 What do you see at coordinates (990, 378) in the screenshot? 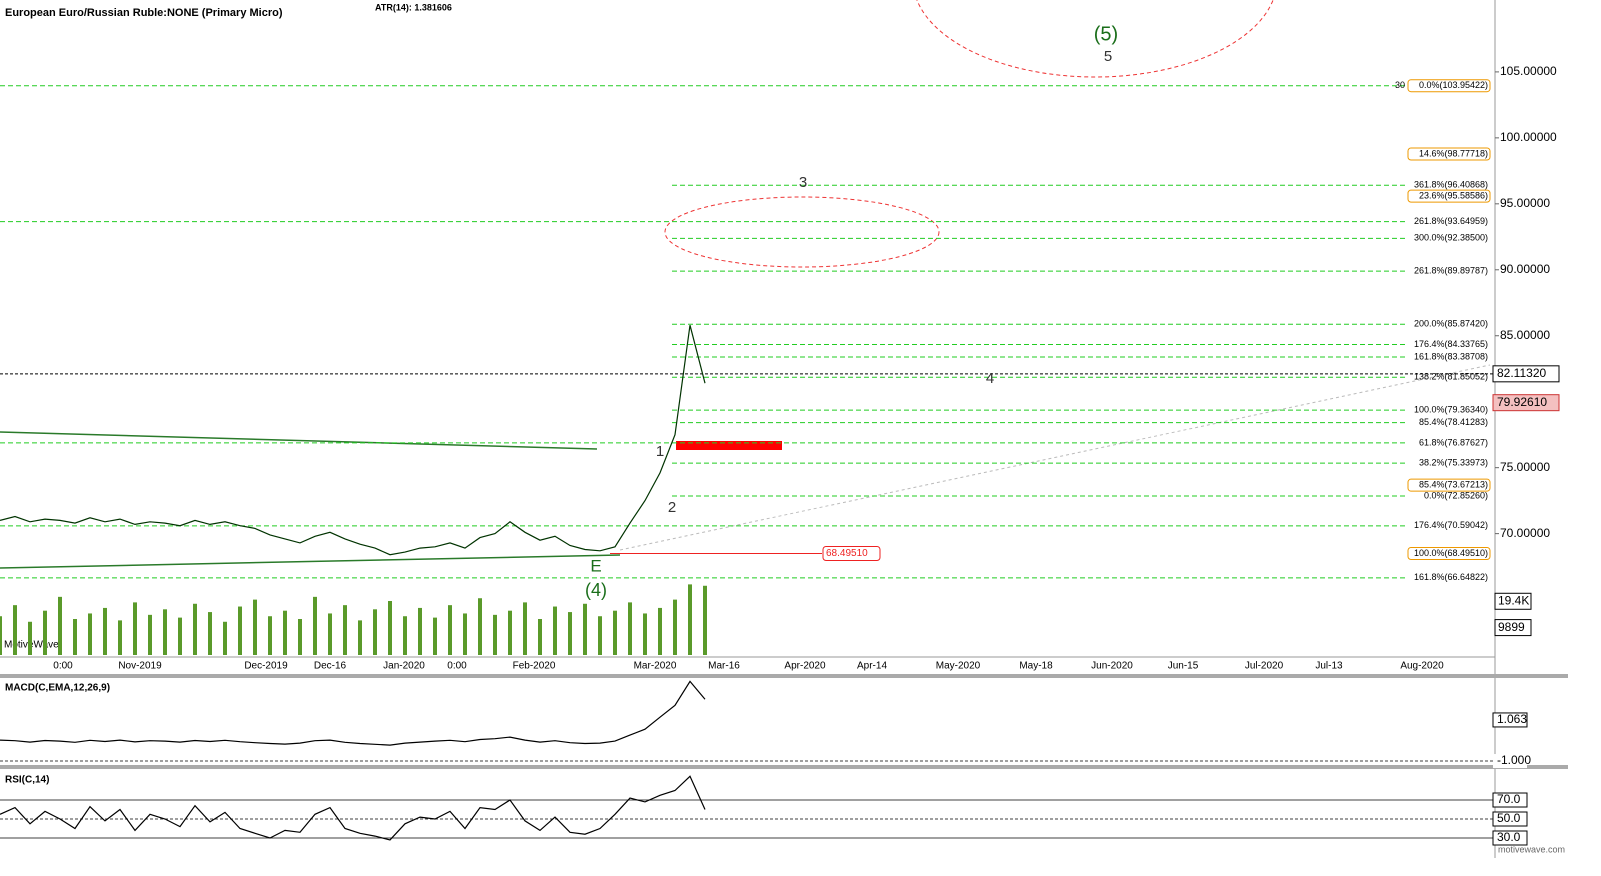
I see `wave-label: 4` at bounding box center [990, 378].